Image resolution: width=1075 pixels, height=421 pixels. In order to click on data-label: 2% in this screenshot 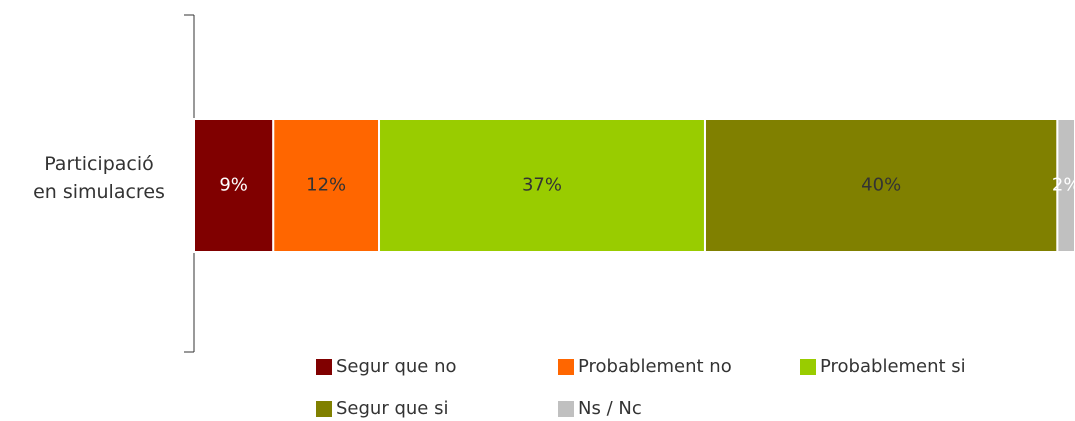, I will do `click(1063, 185)`.